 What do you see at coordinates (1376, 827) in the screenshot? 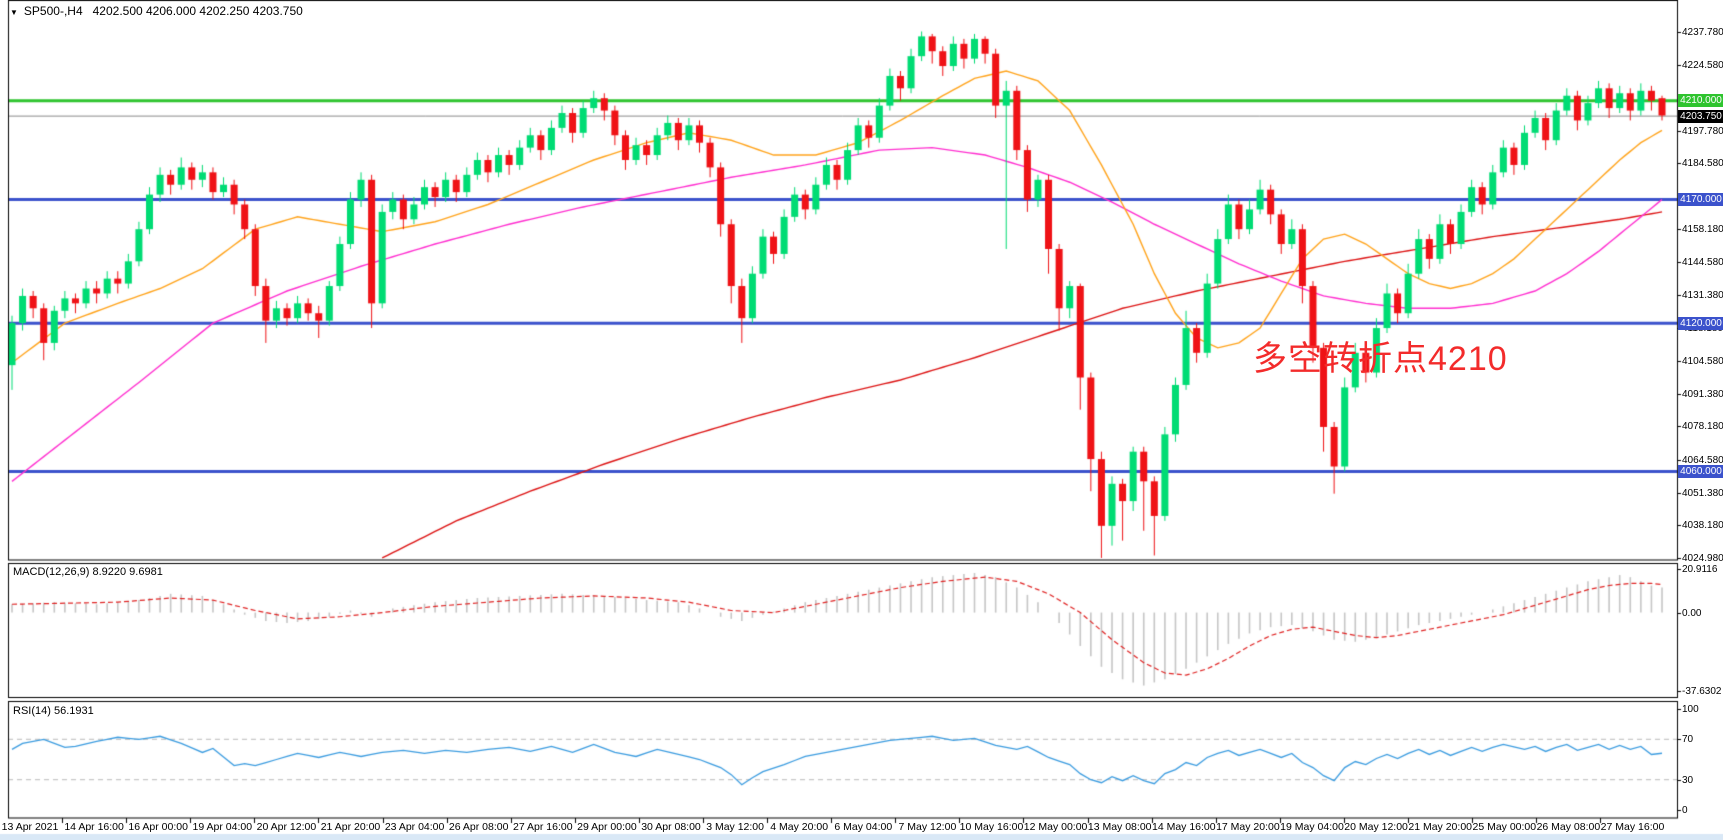
I see `time-axis-label: 20 May 12:00` at bounding box center [1376, 827].